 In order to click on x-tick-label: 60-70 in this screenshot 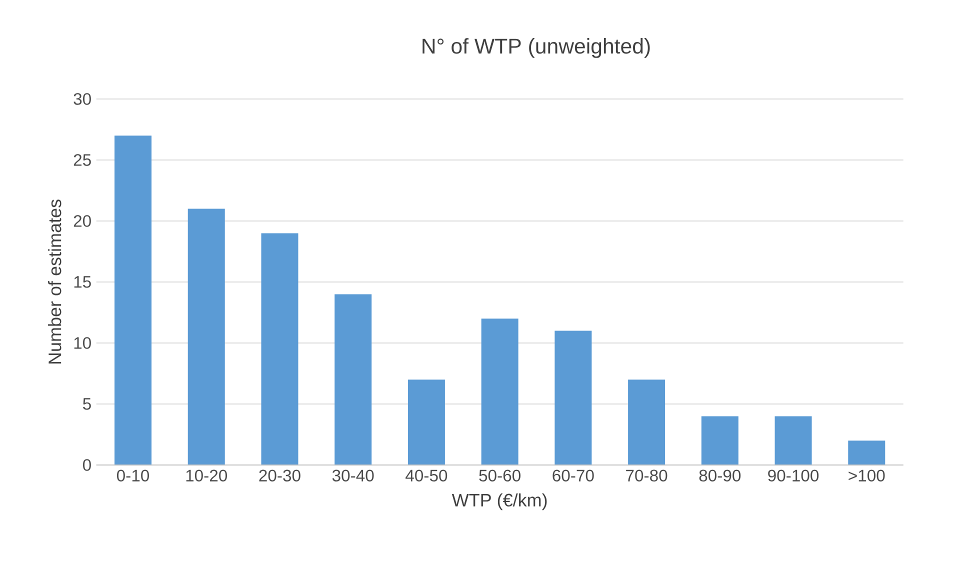, I will do `click(573, 476)`.